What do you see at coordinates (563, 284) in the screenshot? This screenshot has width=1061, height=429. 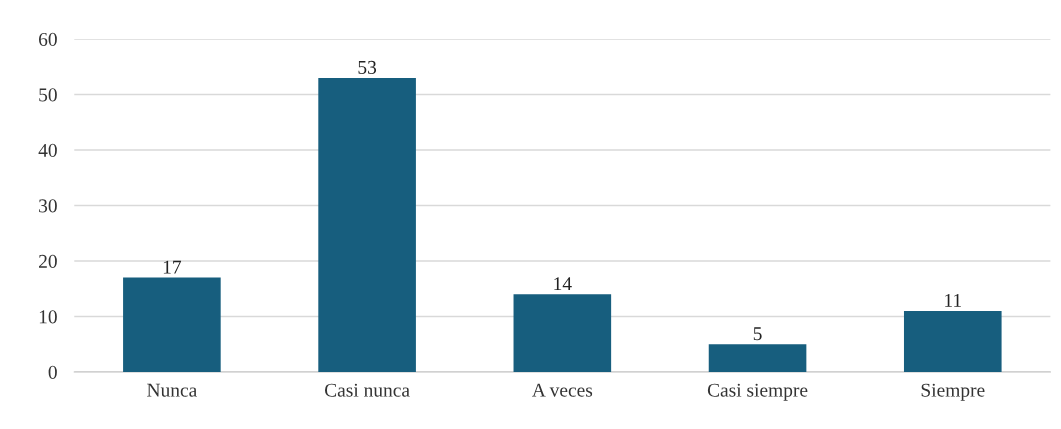 I see `data-label: 14` at bounding box center [563, 284].